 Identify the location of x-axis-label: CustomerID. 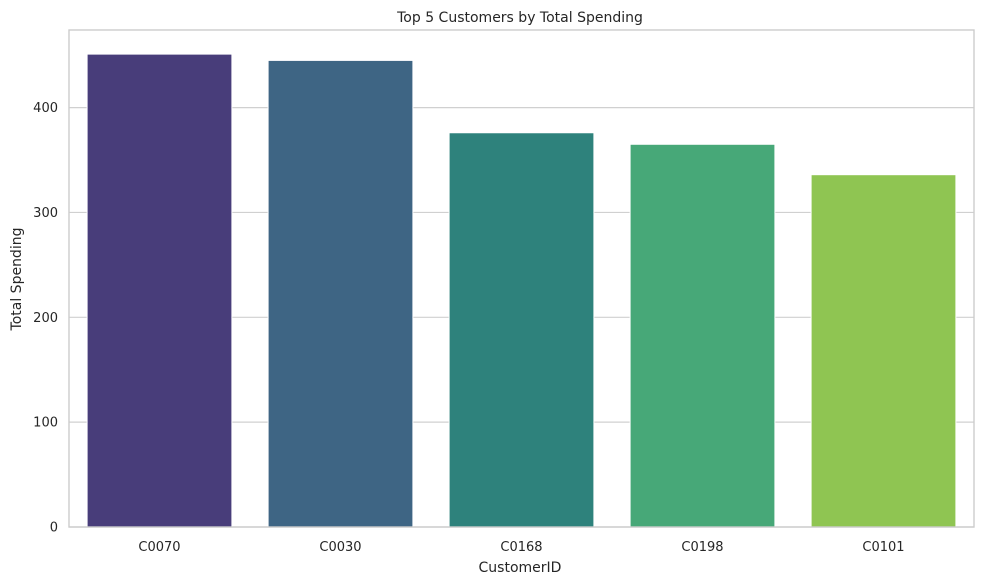
(520, 568).